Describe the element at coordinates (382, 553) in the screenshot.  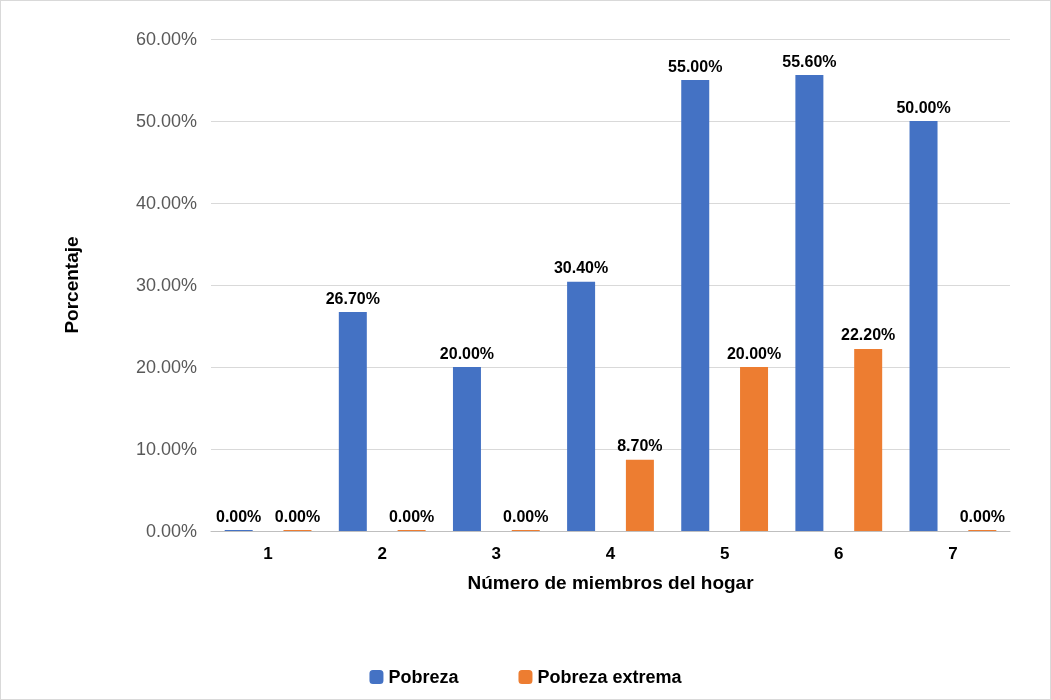
I see `x-tick-label: 2` at that location.